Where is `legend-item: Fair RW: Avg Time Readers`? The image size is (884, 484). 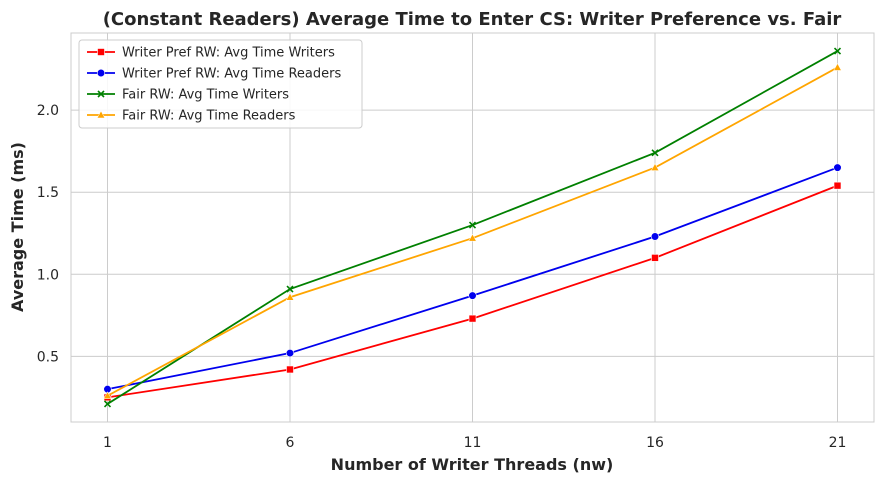
legend-item: Fair RW: Avg Time Readers is located at coordinates (191, 116).